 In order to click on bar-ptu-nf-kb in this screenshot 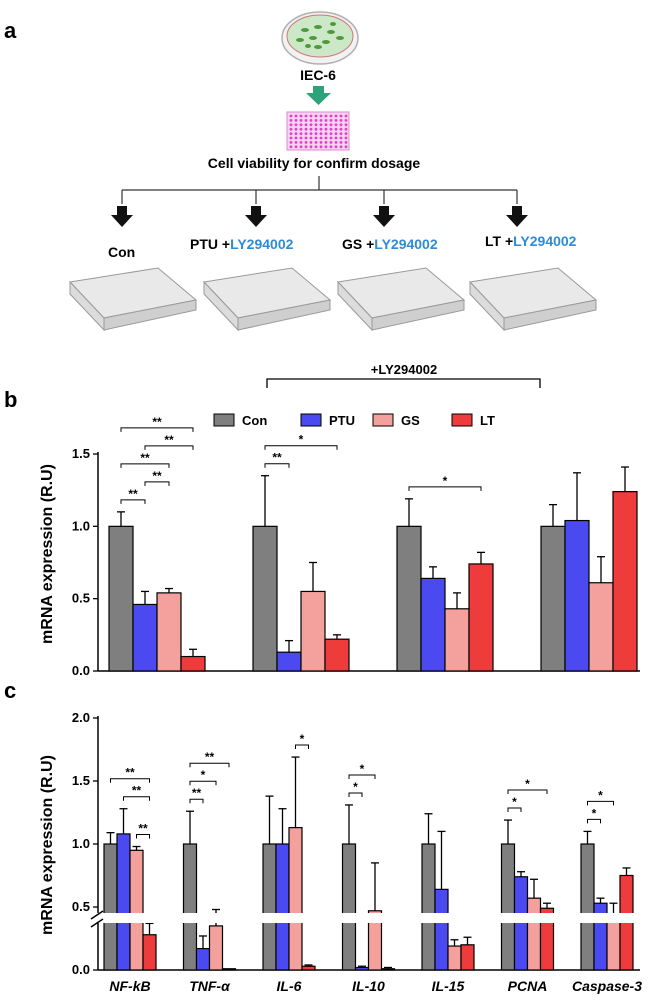, I will do `click(123, 902)`.